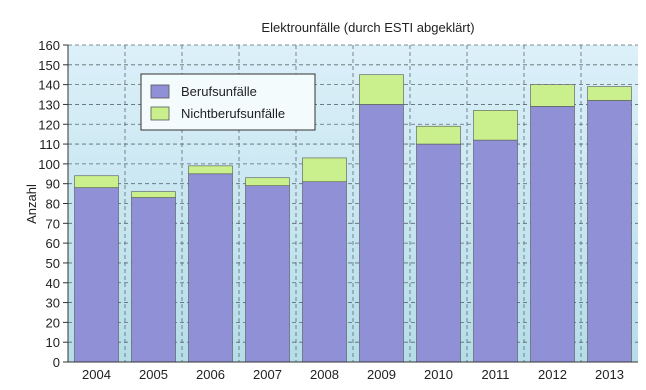  What do you see at coordinates (267, 374) in the screenshot?
I see `x-tick-label: 2007` at bounding box center [267, 374].